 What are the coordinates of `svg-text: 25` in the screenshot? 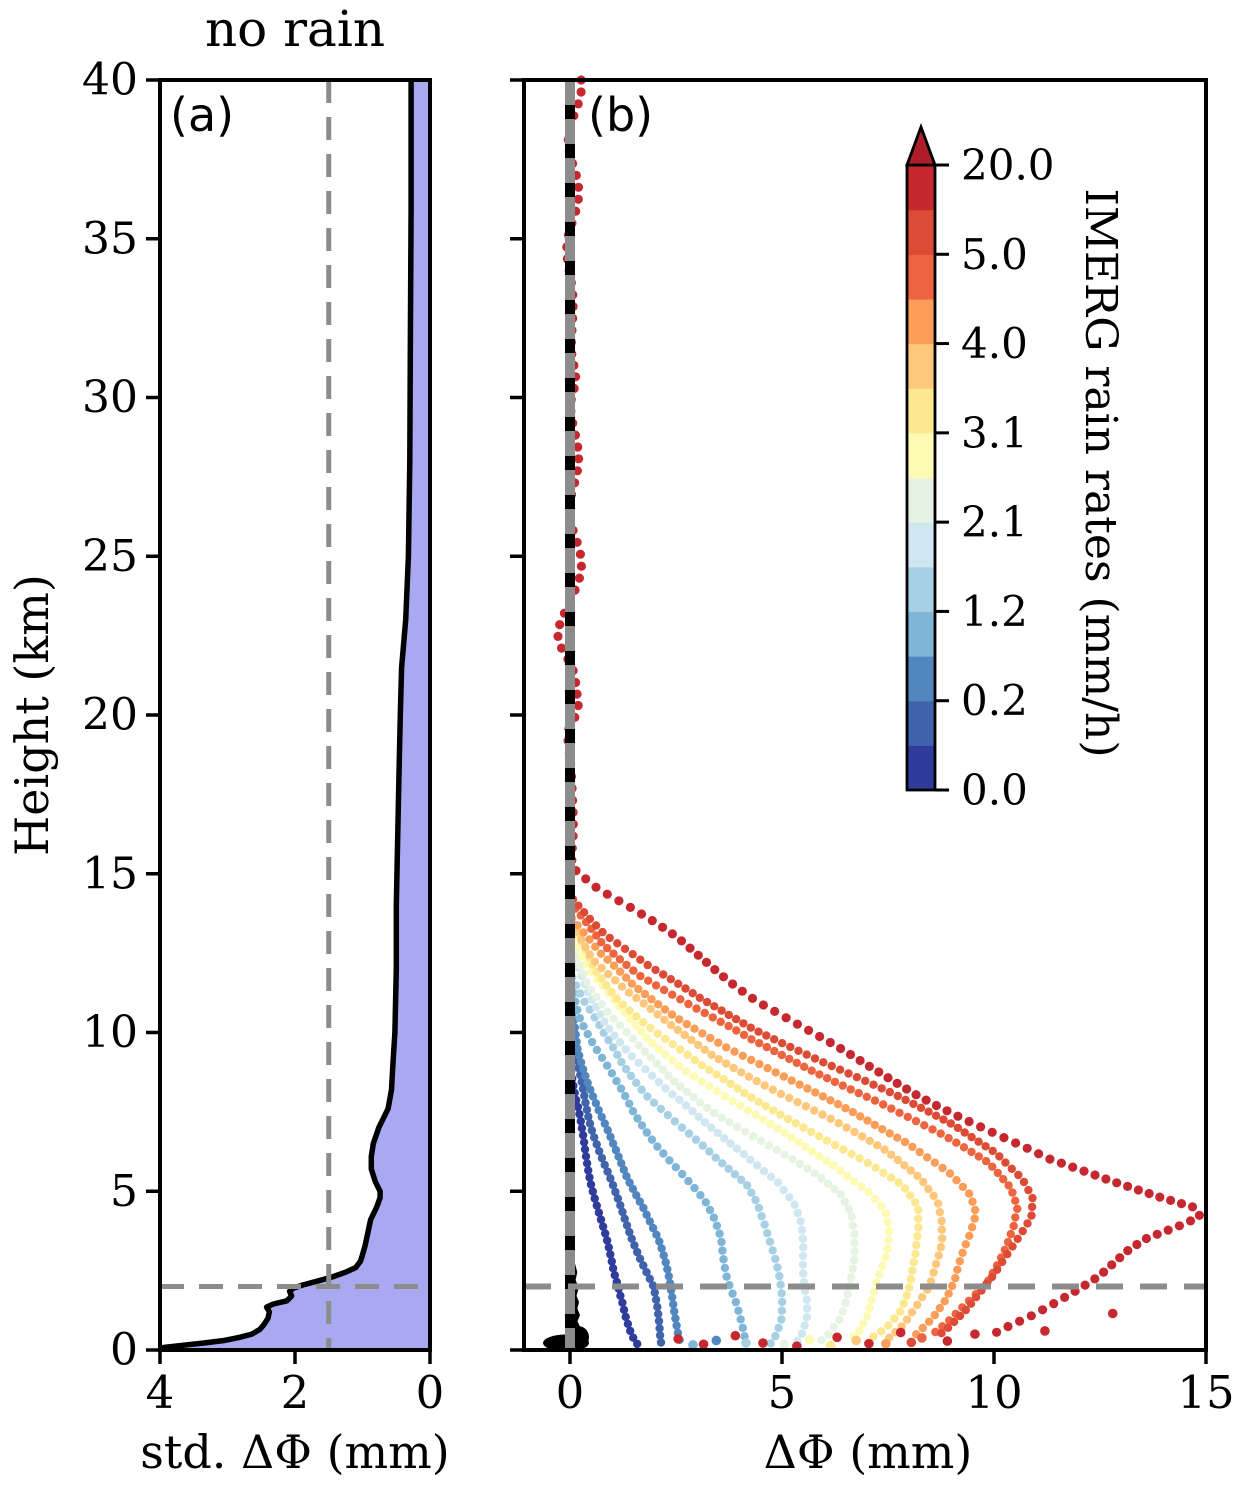 It's located at (110, 556).